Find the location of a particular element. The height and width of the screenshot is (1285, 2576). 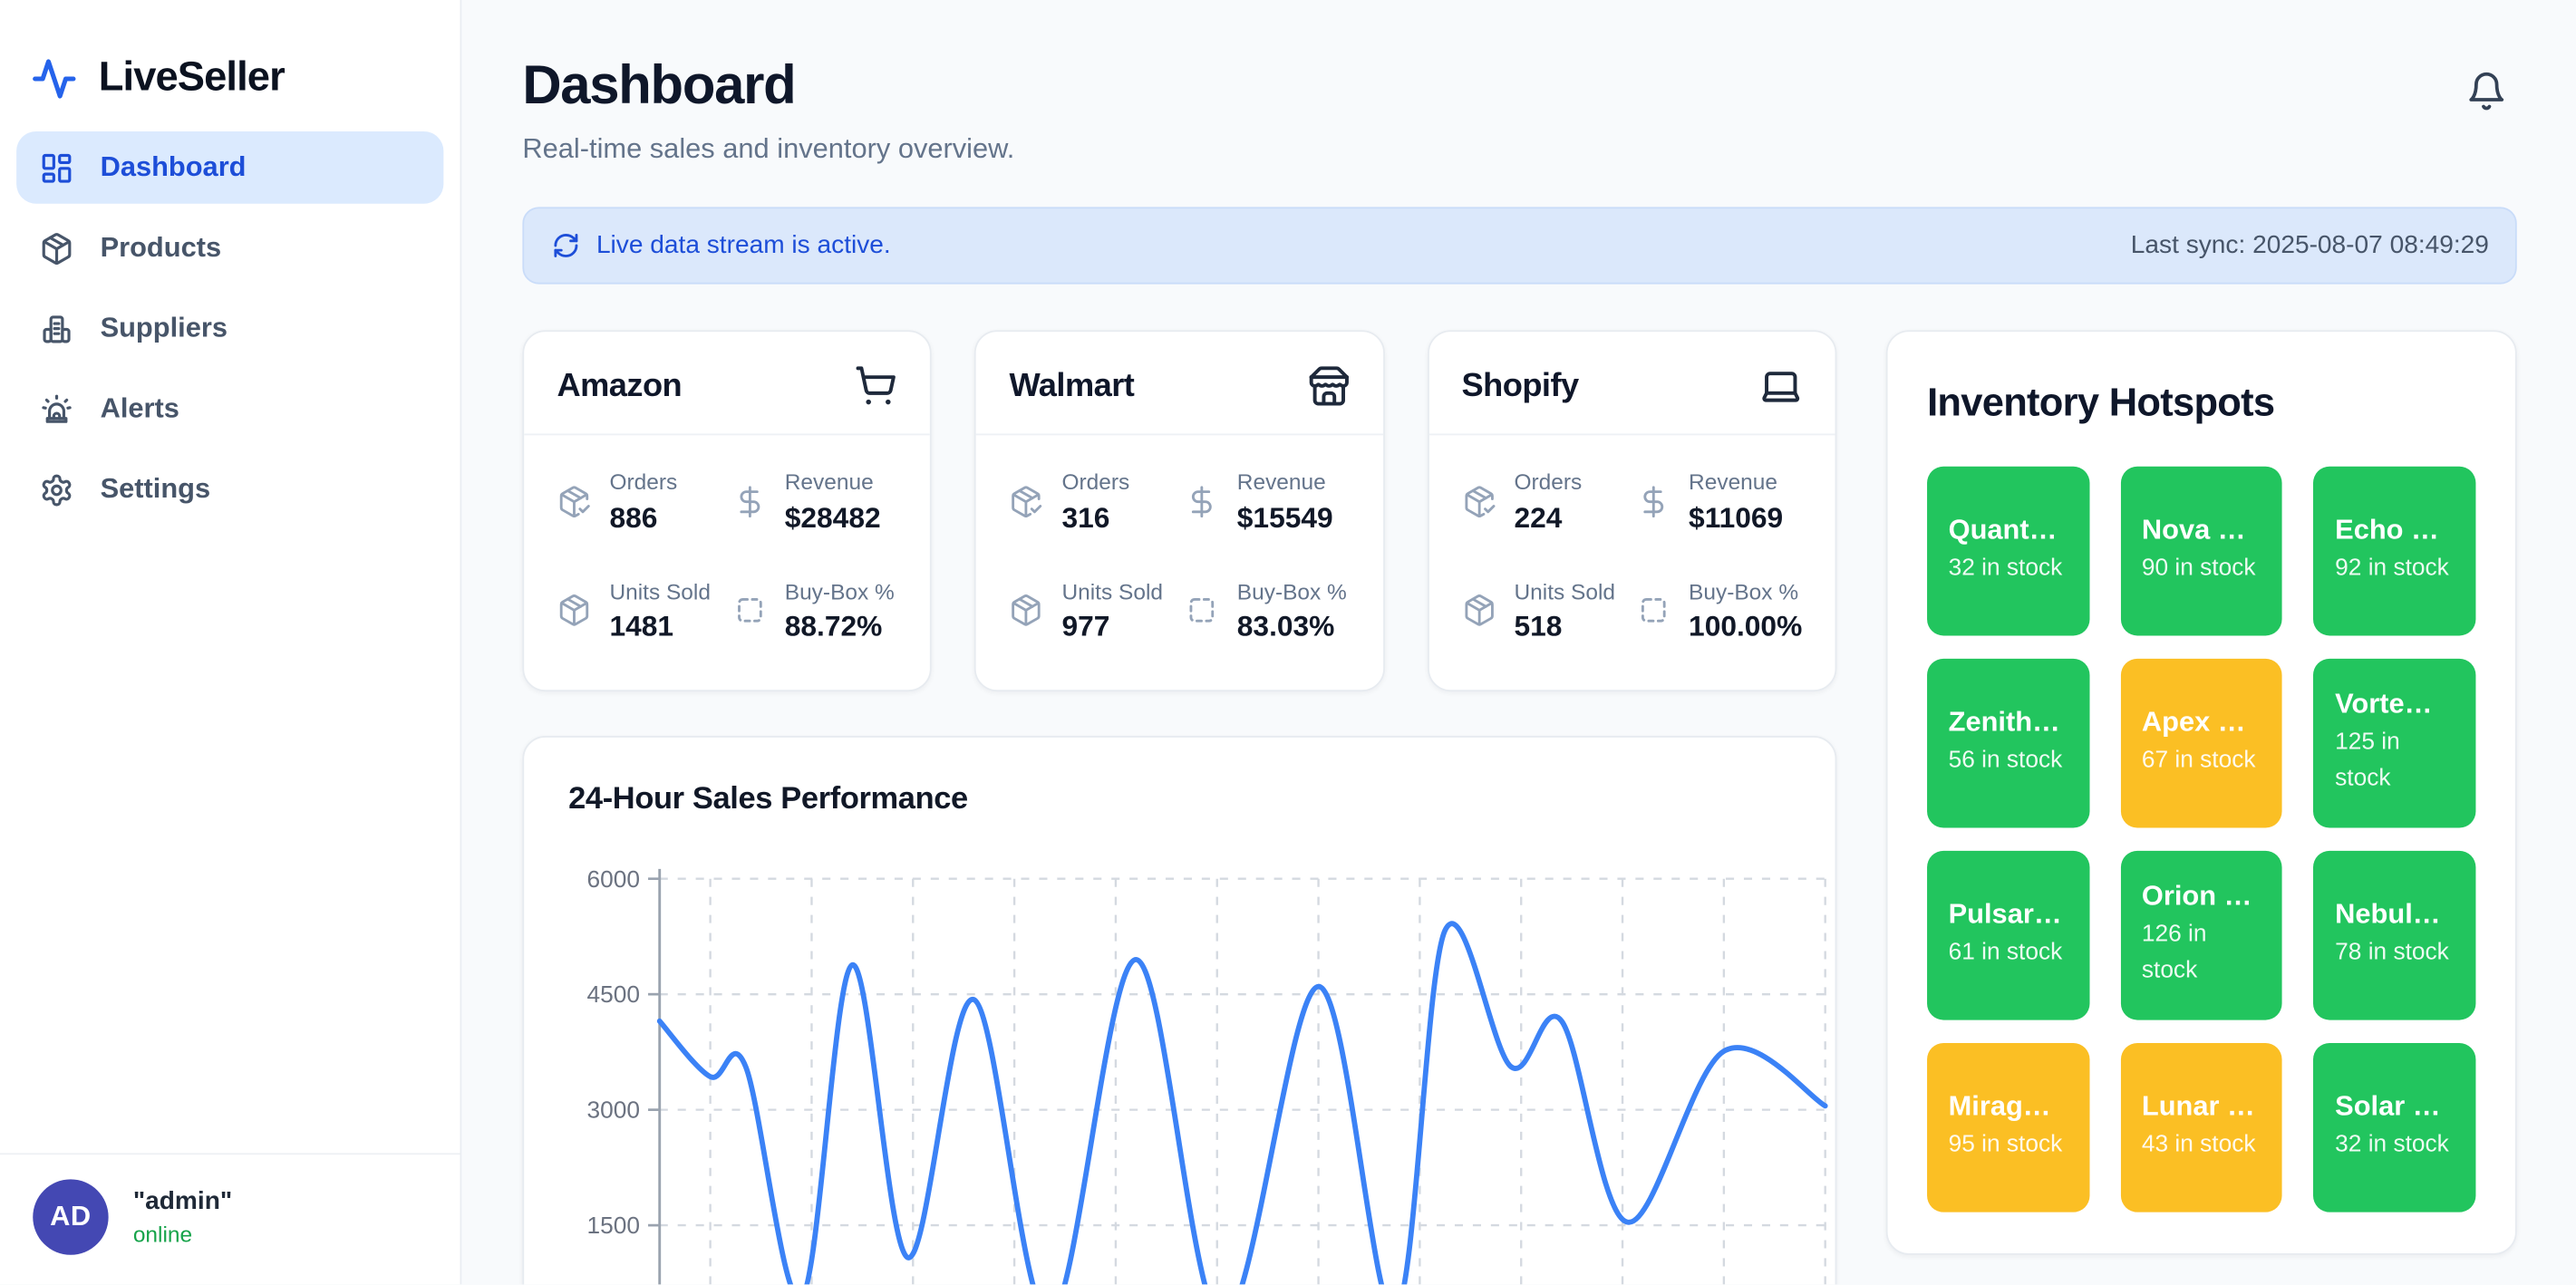

inventory-tile: Apex … 67 in stock is located at coordinates (2201, 743).